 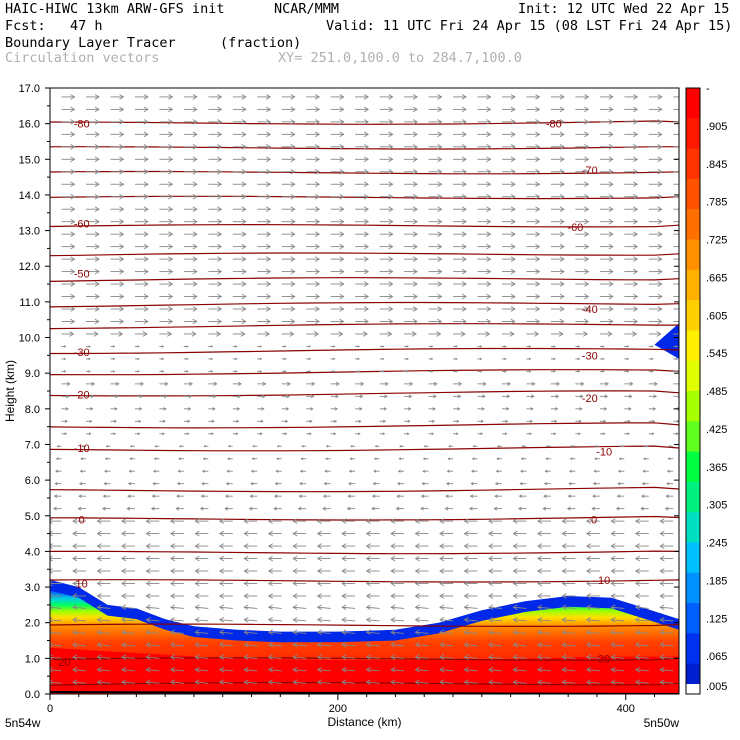 What do you see at coordinates (307, 9) in the screenshot?
I see `organization-label: NCAR/MMM` at bounding box center [307, 9].